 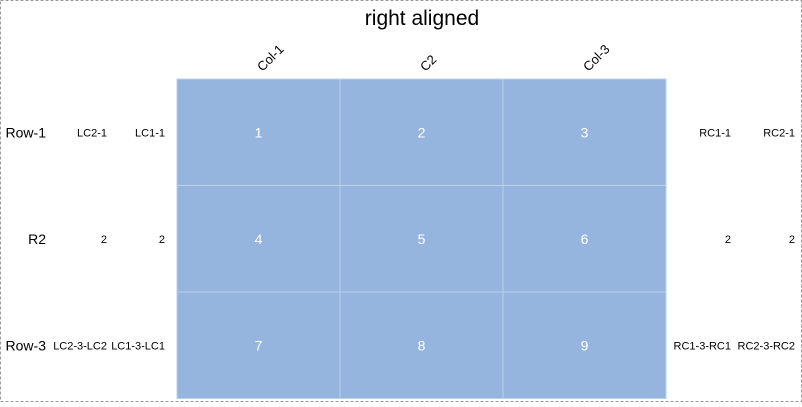 I want to click on left-annotation-level-1-row-3: LC1-3-LC1, so click(x=138, y=346).